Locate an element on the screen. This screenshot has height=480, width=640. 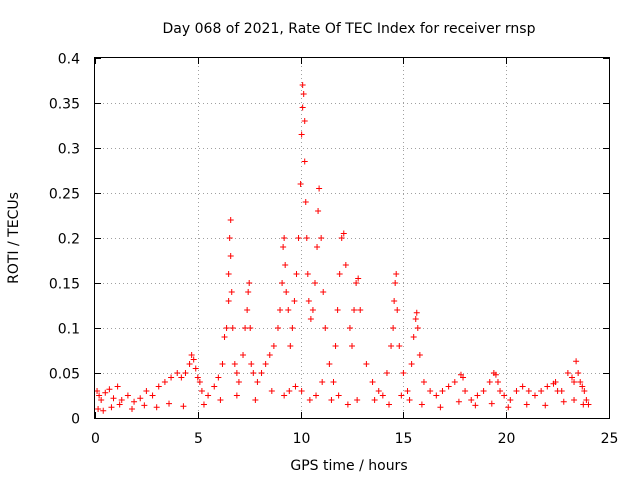
y-tick-label: 0.35 is located at coordinates (64, 105).